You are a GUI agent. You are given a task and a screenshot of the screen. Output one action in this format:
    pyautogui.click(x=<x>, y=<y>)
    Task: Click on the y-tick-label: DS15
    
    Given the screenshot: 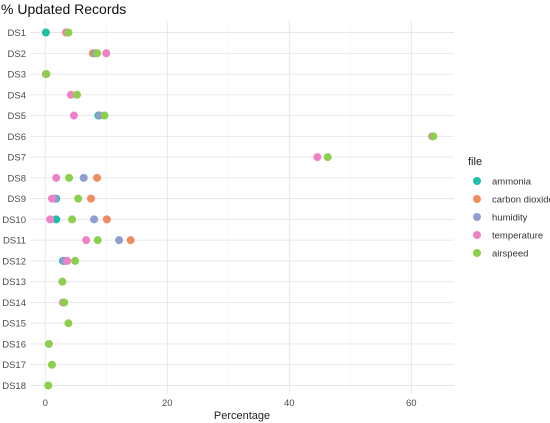 What is the action you would take?
    pyautogui.click(x=14, y=324)
    